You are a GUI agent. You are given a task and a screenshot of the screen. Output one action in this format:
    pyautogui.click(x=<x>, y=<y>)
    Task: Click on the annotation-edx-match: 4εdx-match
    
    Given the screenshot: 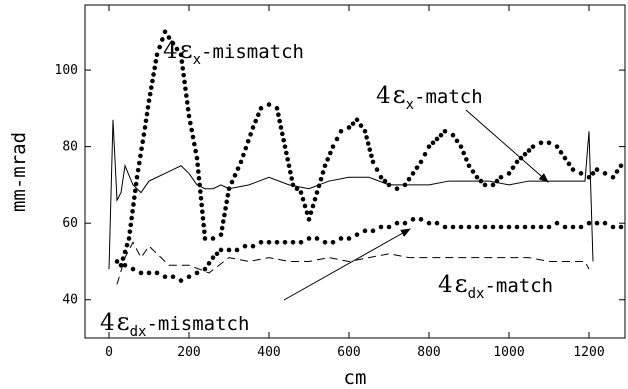 What is the action you would take?
    pyautogui.click(x=495, y=285)
    